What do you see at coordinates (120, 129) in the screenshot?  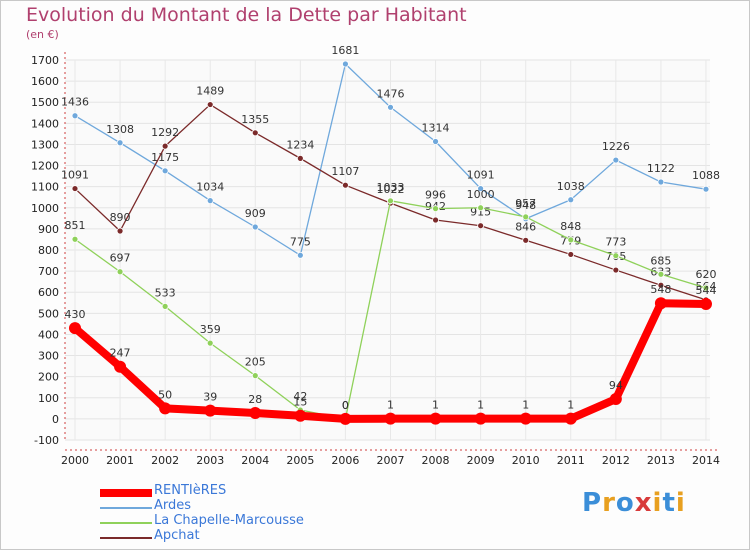 I see `data-label: 1308` at bounding box center [120, 129].